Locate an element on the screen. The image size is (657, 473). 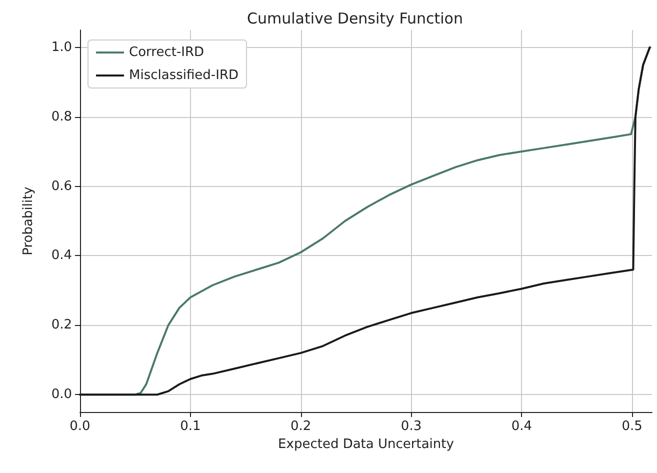
x-axis-title: Expected Data Uncertainty is located at coordinates (366, 444).